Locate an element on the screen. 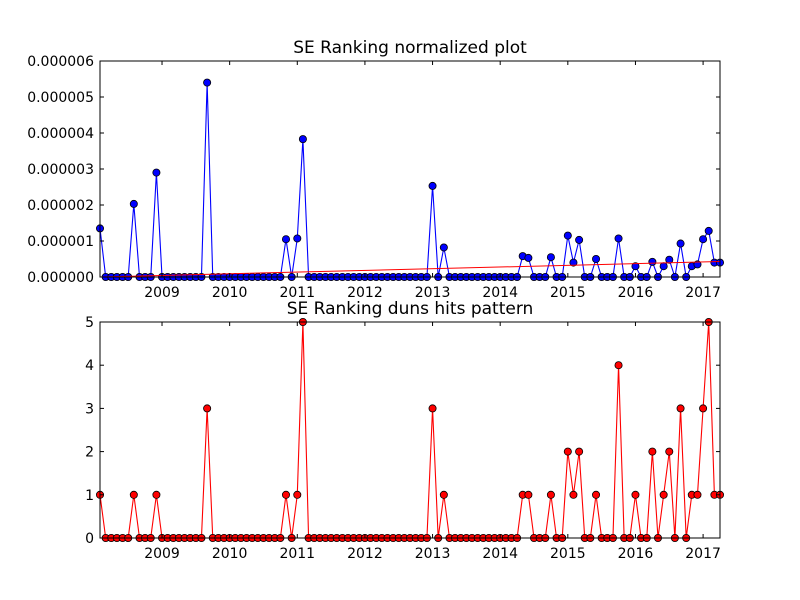 The width and height of the screenshot is (800, 600). duns-ytick-label: 3 is located at coordinates (89, 409).